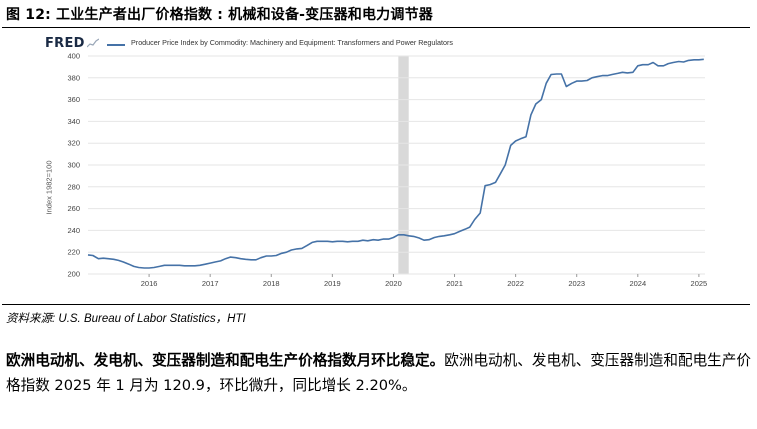 The height and width of the screenshot is (429, 757). What do you see at coordinates (454, 283) in the screenshot?
I see `x-tick-label: 2021` at bounding box center [454, 283].